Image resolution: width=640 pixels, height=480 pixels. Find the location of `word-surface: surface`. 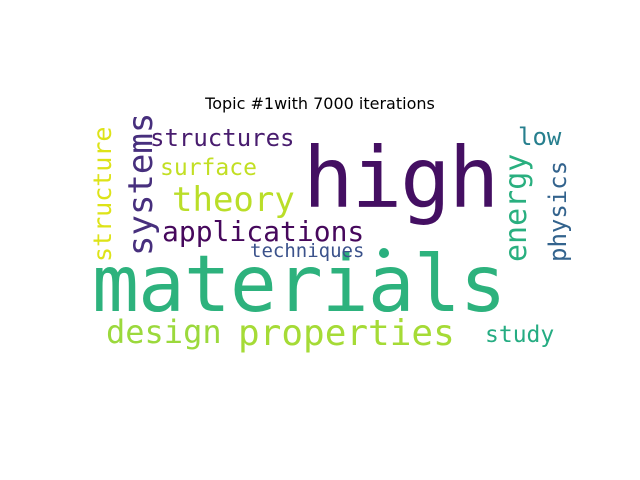

word-surface: surface is located at coordinates (208, 168).